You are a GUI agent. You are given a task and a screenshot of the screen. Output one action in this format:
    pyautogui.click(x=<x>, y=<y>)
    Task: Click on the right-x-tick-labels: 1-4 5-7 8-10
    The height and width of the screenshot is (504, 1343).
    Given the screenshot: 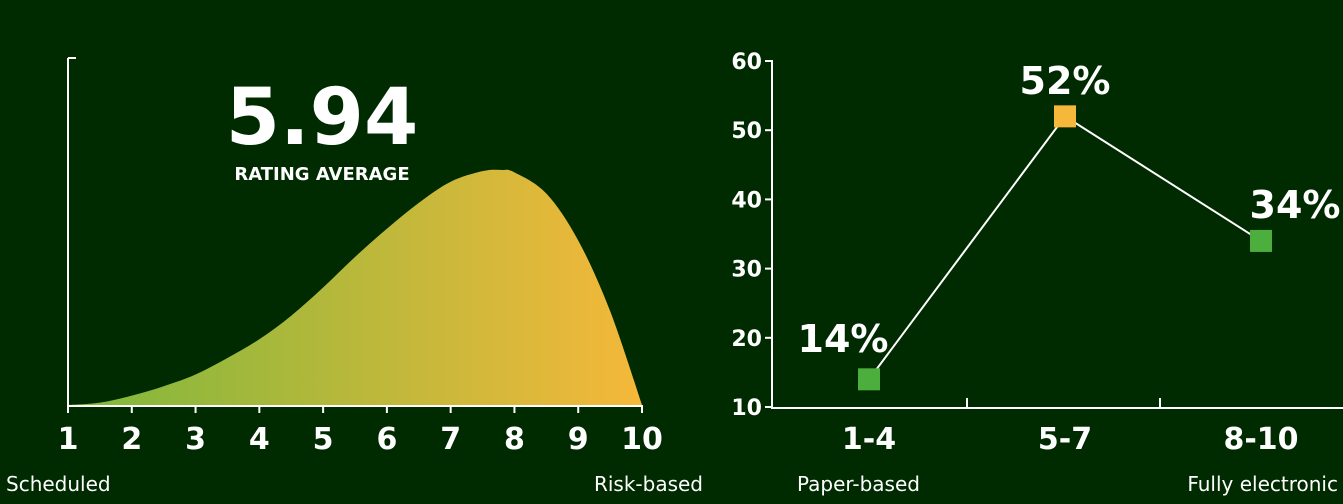 What is the action you would take?
    pyautogui.click(x=1070, y=439)
    